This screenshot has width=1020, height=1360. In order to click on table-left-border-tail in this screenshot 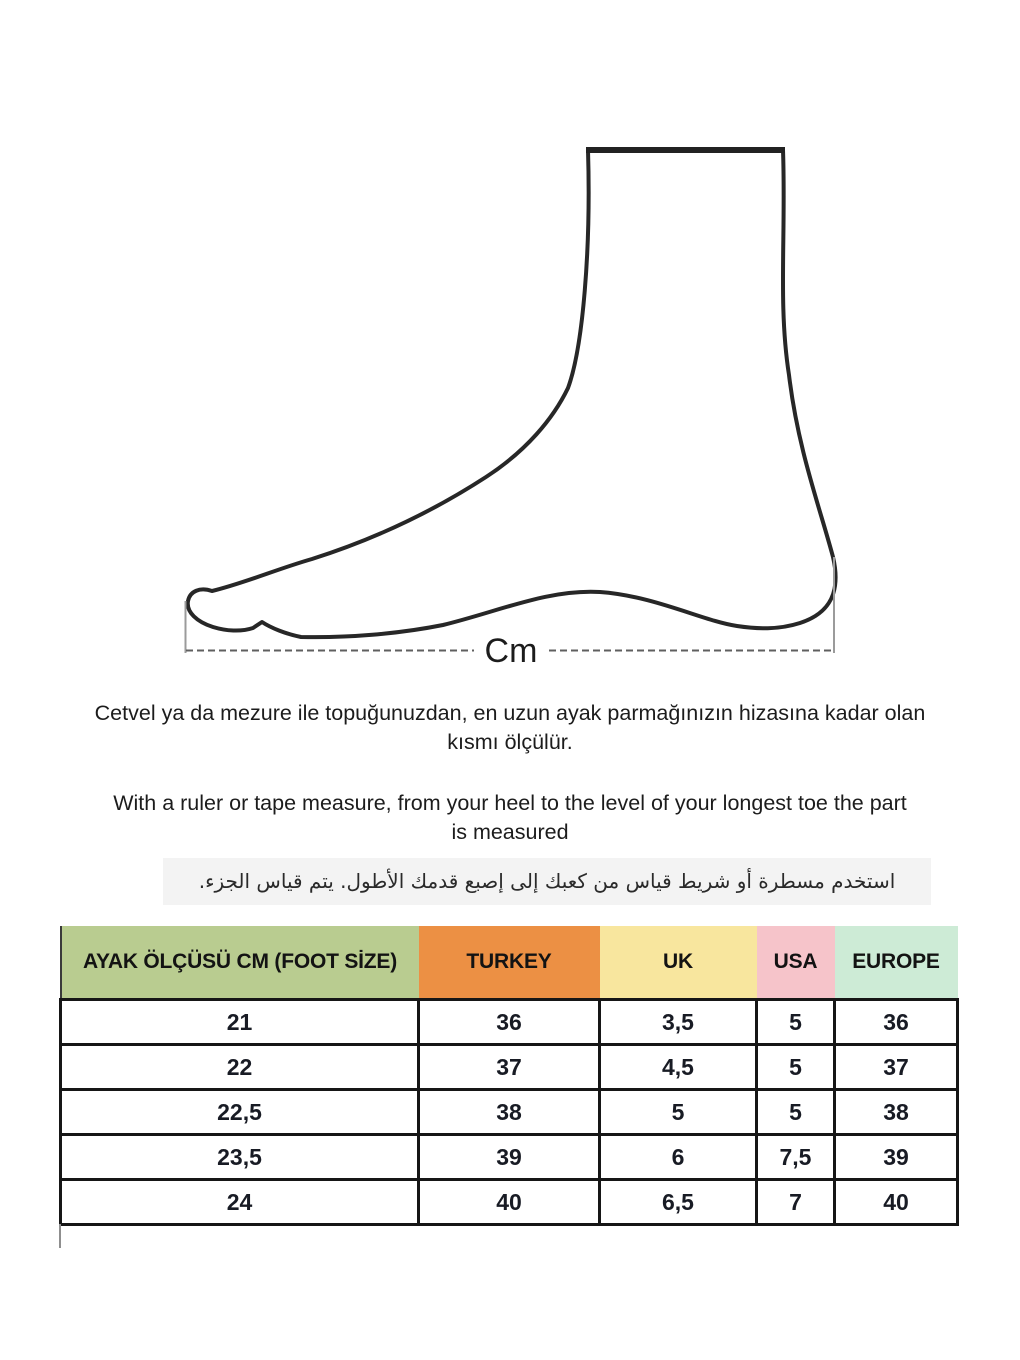, I will do `click(60, 1236)`.